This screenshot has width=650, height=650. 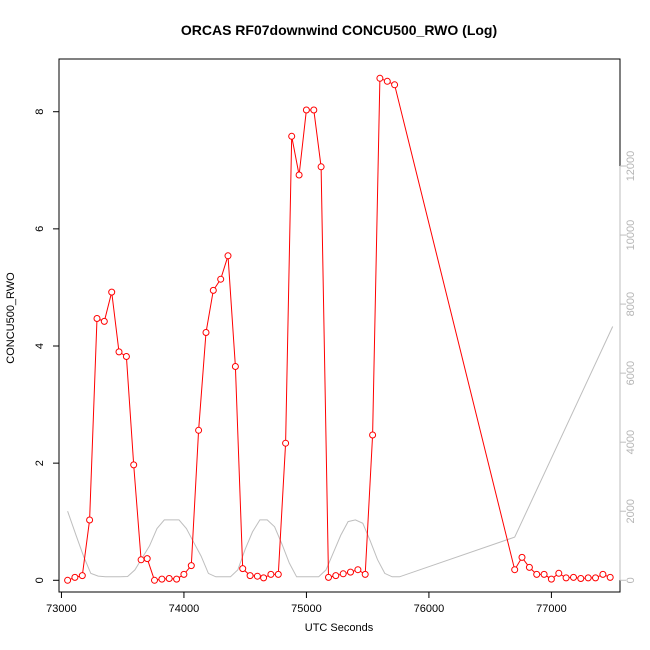 I want to click on y-right-tick-label: 4000, so click(x=631, y=442).